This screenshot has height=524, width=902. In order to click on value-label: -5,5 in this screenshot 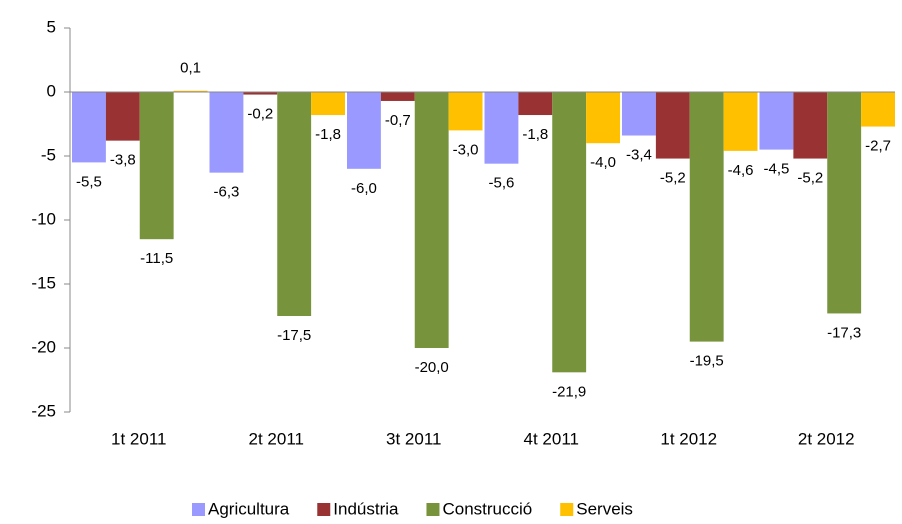, I will do `click(89, 181)`.